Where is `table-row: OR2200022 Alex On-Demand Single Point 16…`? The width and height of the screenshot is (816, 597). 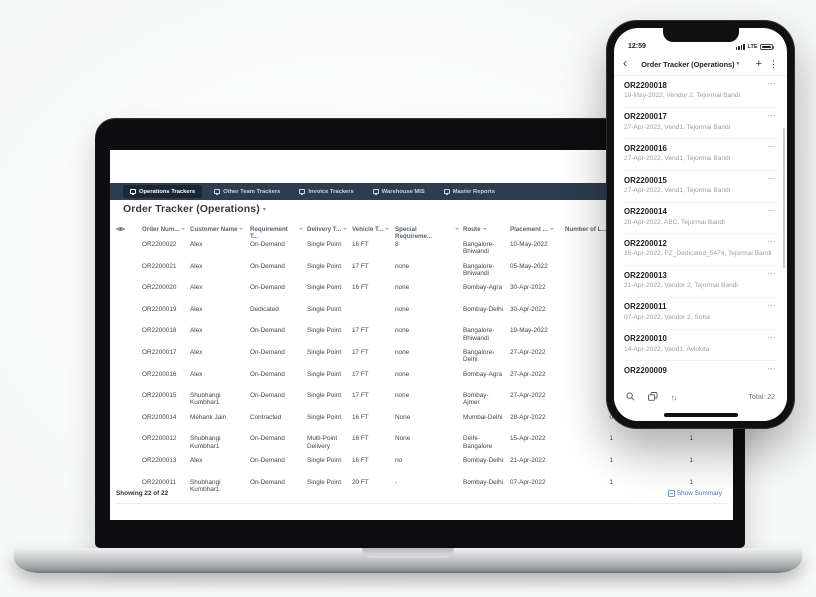
table-row: OR2200022 Alex On-Demand Single Point 16… is located at coordinates (421, 251).